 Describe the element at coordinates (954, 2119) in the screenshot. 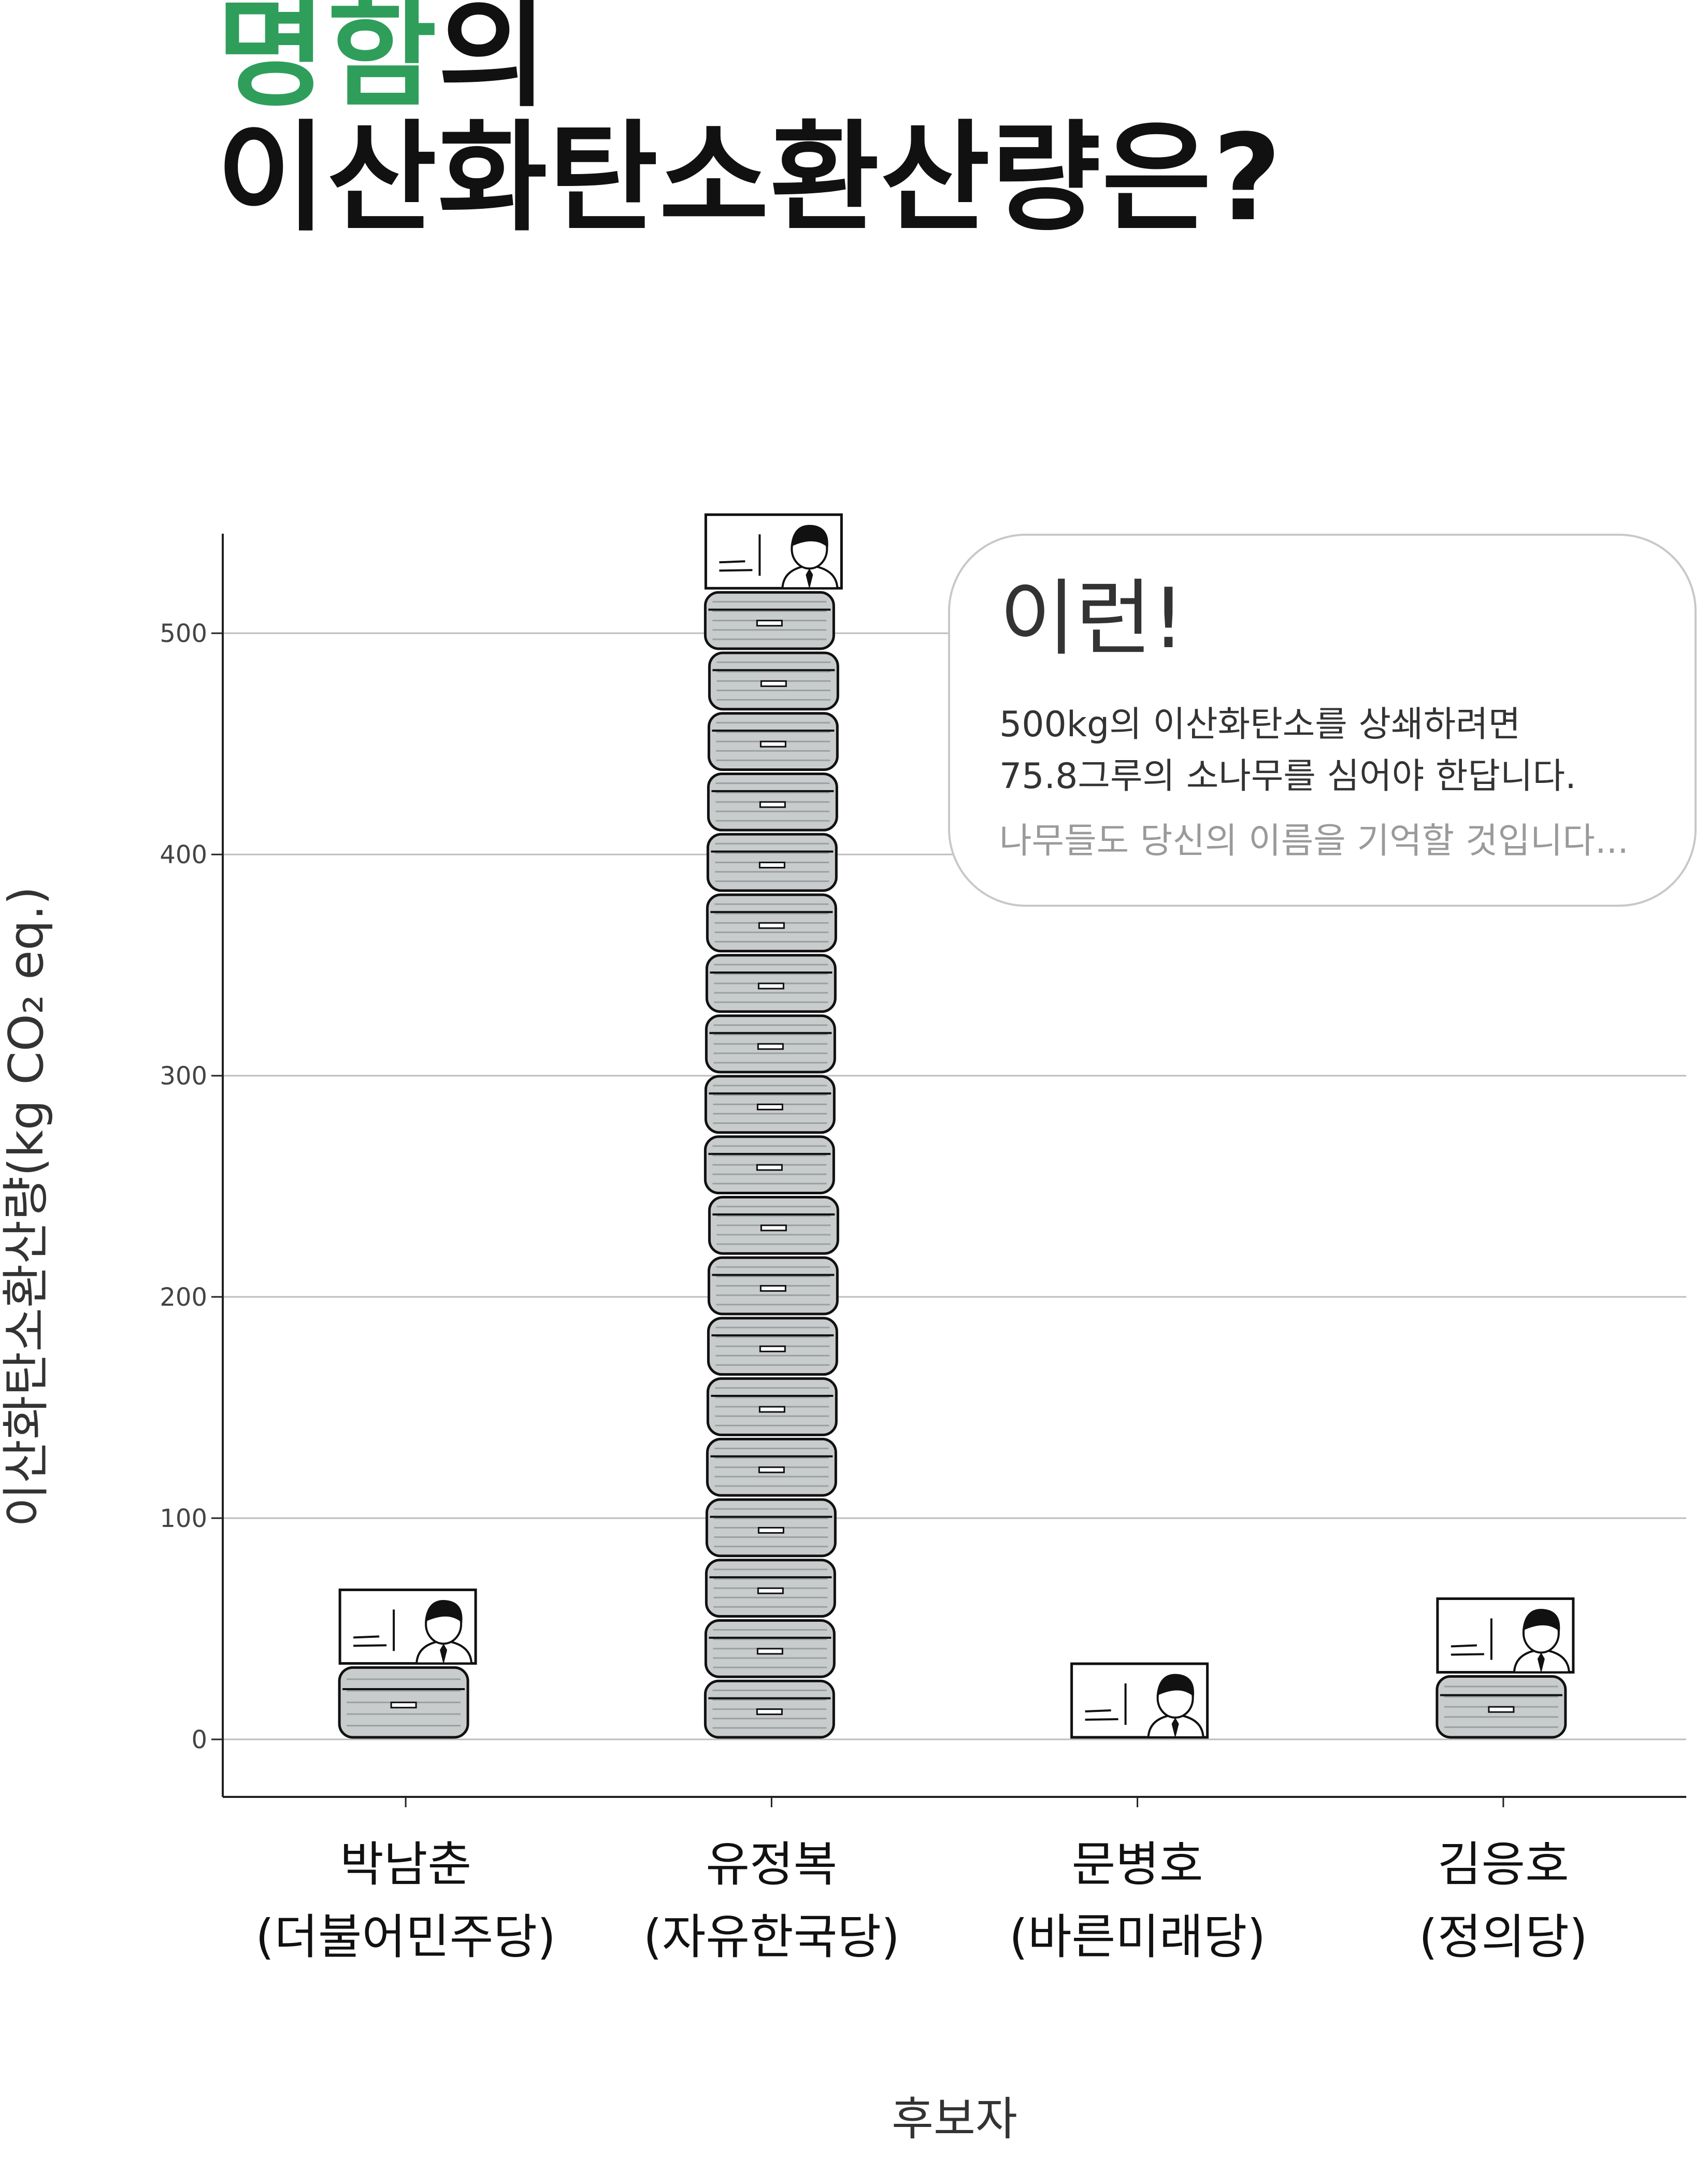

I see `x-axis-label: 후보자` at that location.